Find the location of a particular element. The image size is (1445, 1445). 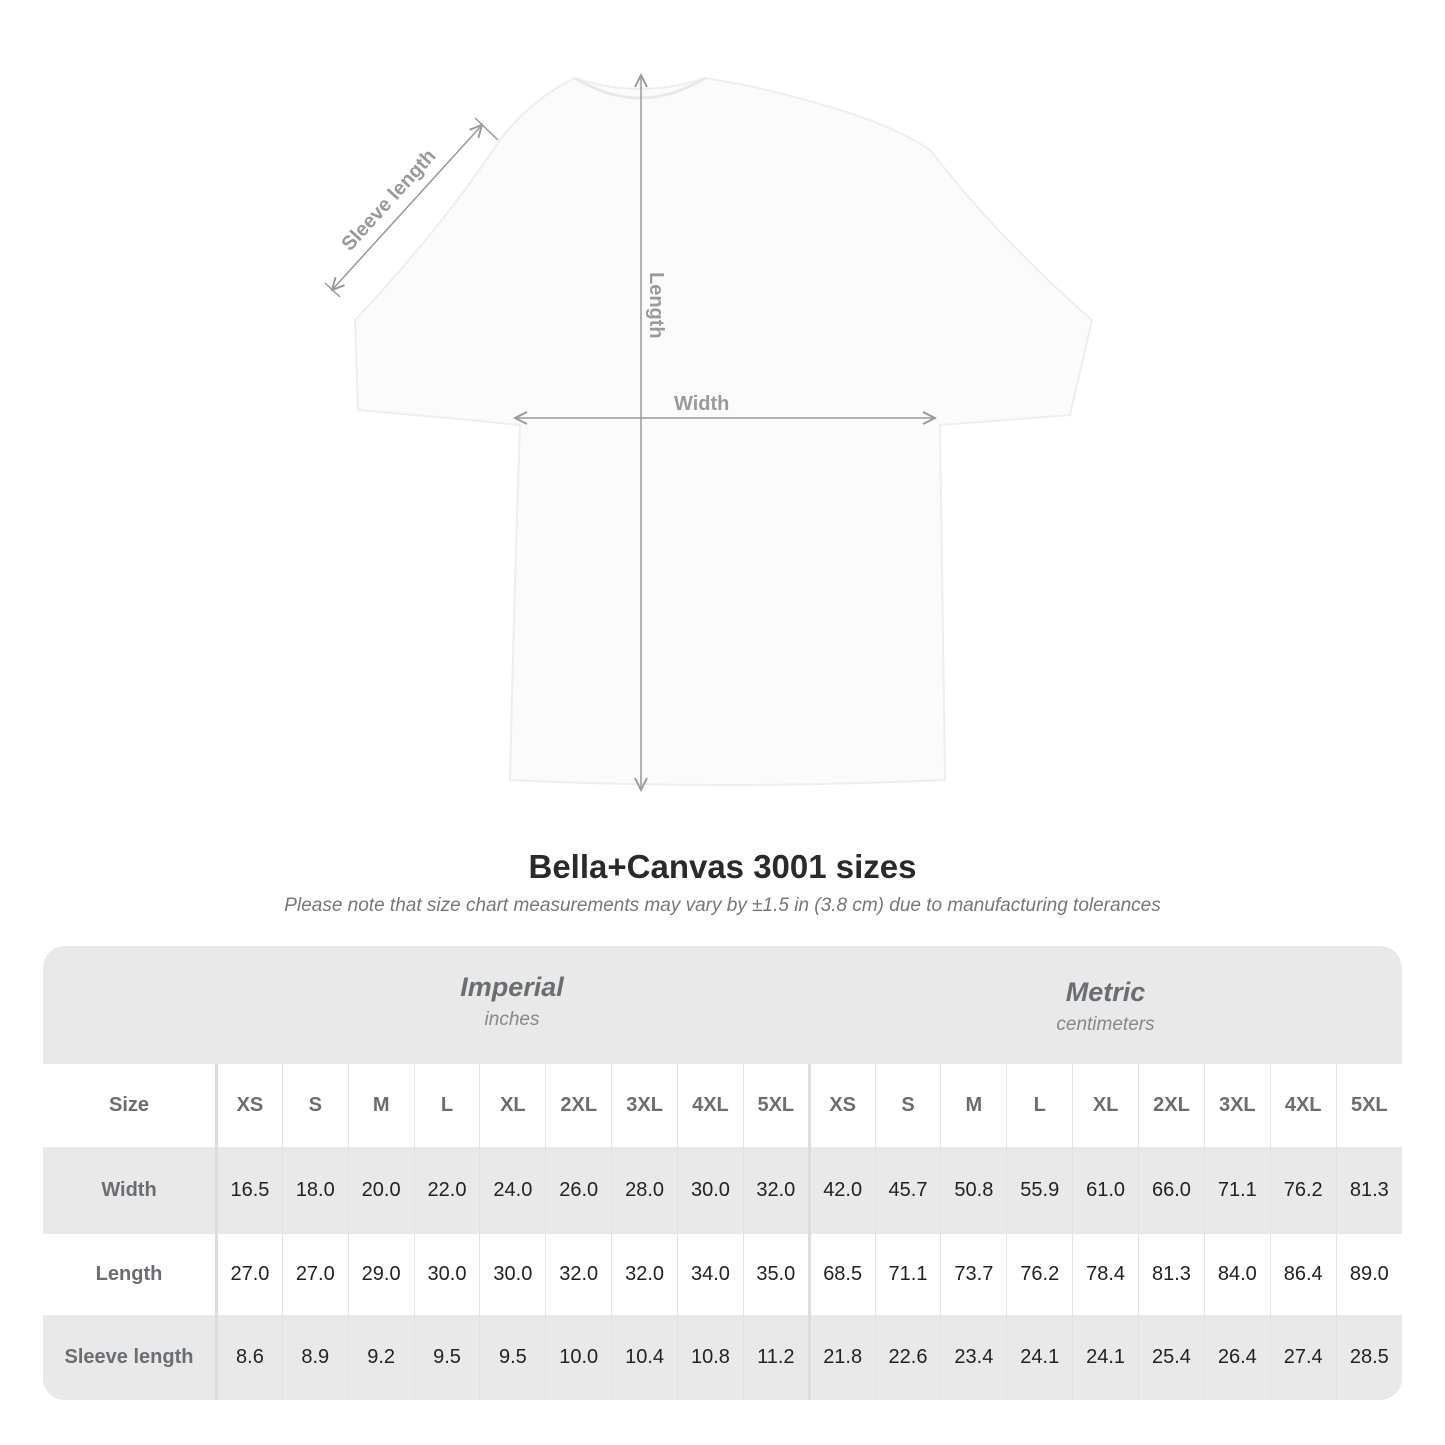

table-cell: 89.0 is located at coordinates (1368, 1274).